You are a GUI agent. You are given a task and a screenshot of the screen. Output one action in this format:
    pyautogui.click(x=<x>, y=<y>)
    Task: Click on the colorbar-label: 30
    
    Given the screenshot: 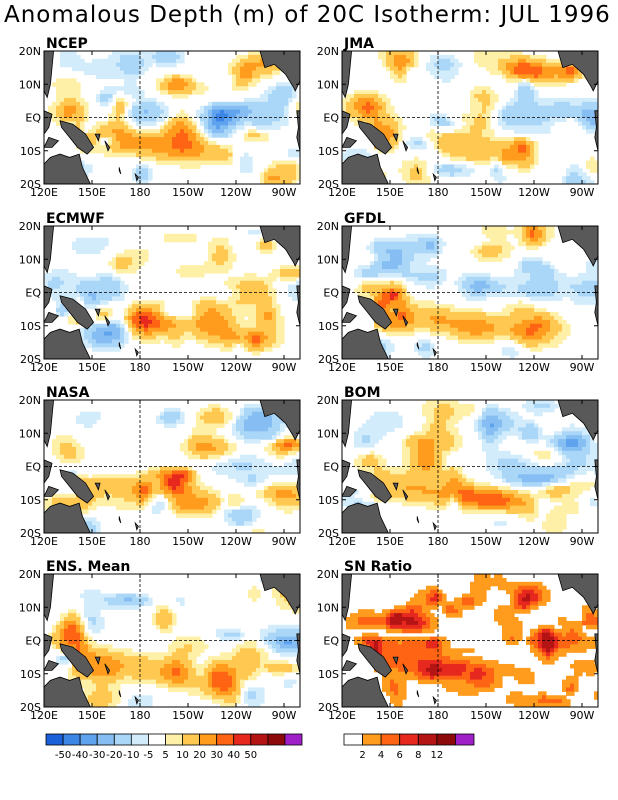 What is the action you would take?
    pyautogui.click(x=216, y=755)
    